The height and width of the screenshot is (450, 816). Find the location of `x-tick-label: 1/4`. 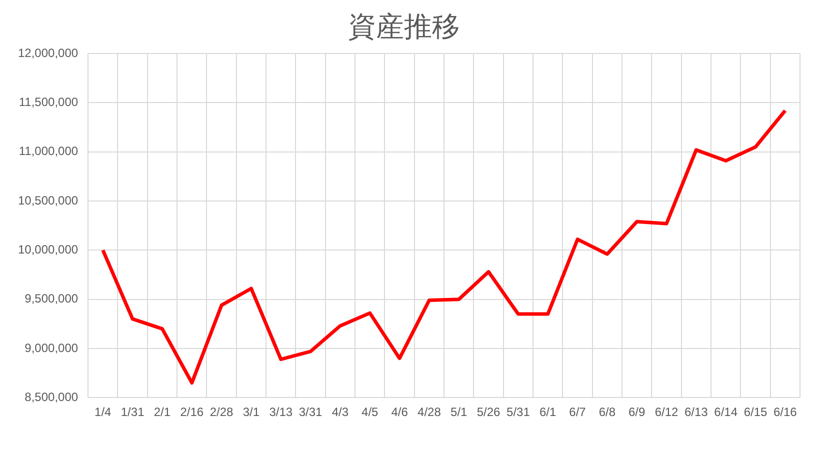

x-tick-label: 1/4 is located at coordinates (103, 412).